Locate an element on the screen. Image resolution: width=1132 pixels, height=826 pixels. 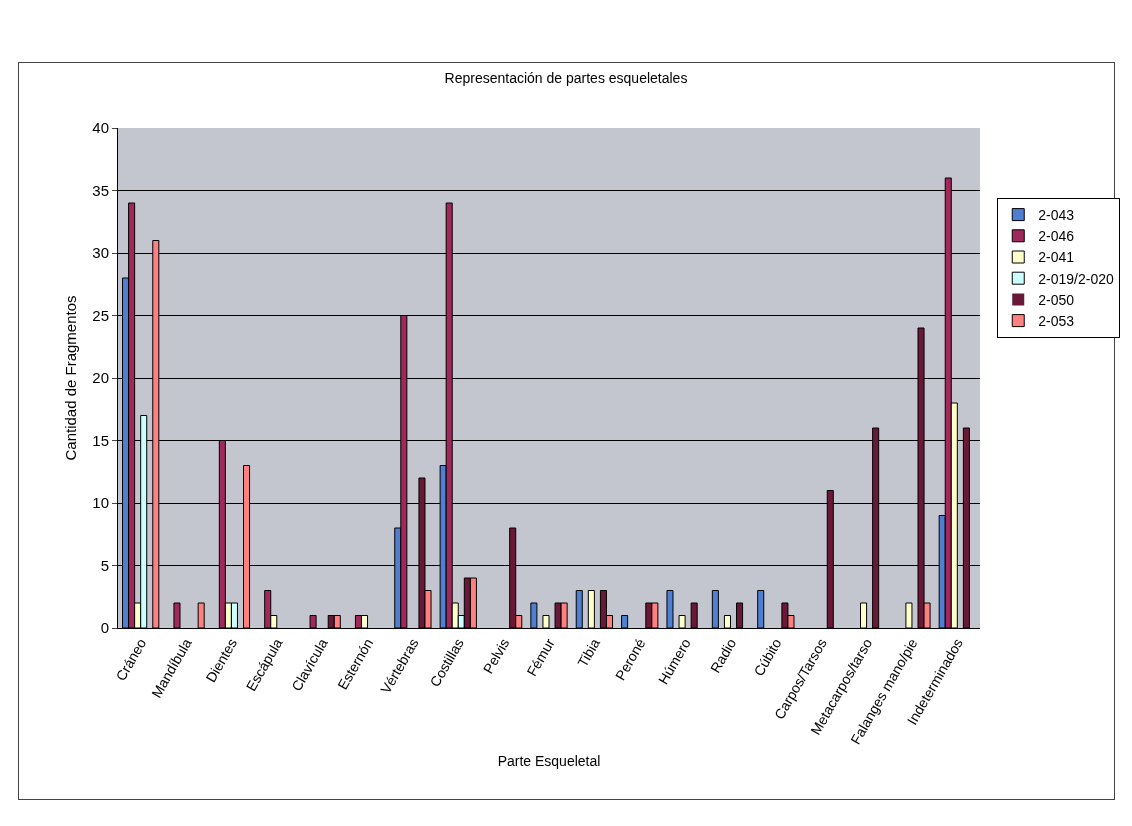
y-tick-label: 35 is located at coordinates (100, 190).